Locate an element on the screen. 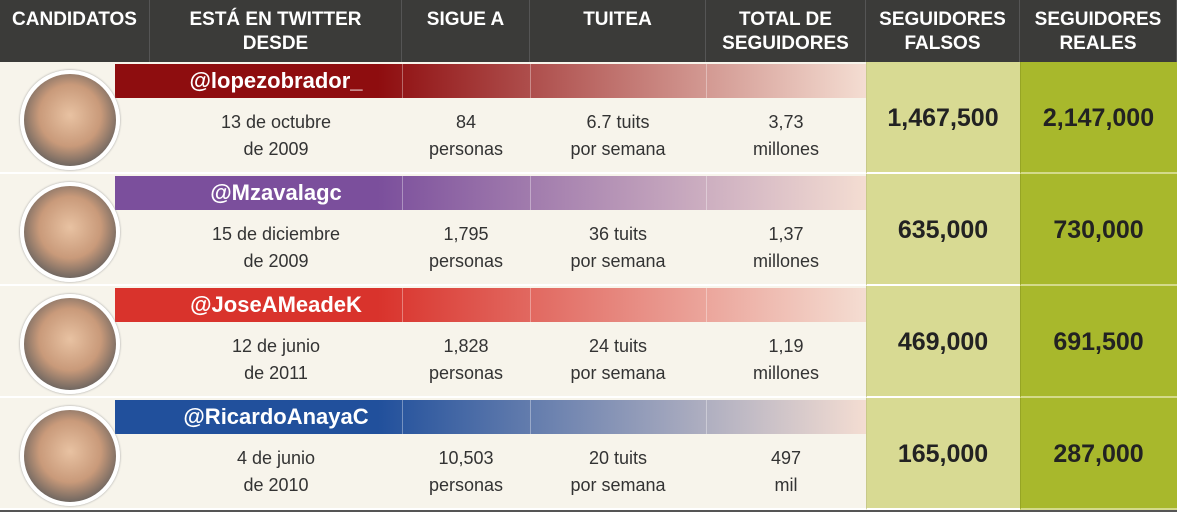  total-line: mil is located at coordinates (786, 485).